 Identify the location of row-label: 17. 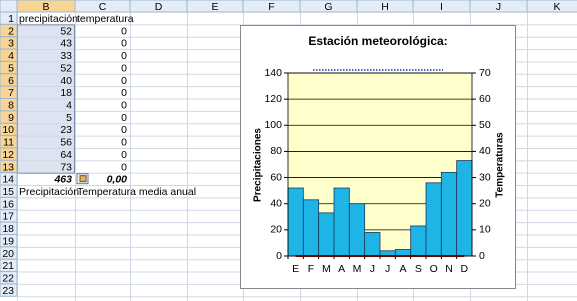
(8, 217).